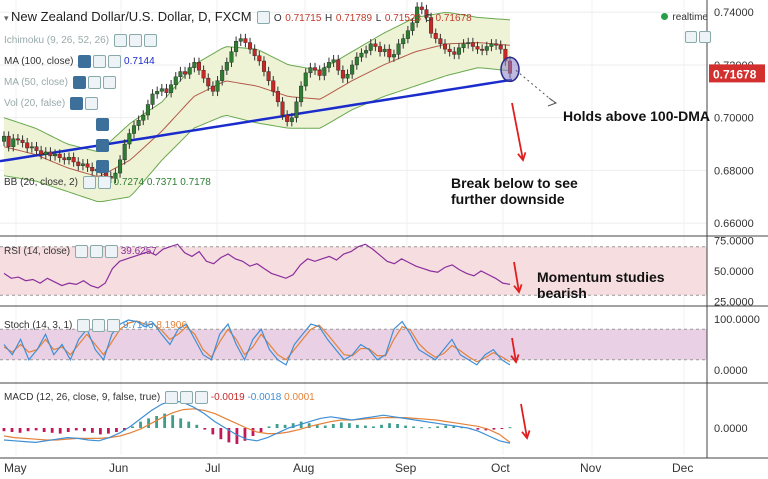 This screenshot has width=768, height=479. I want to click on collapse-icon: ▾, so click(8, 18).